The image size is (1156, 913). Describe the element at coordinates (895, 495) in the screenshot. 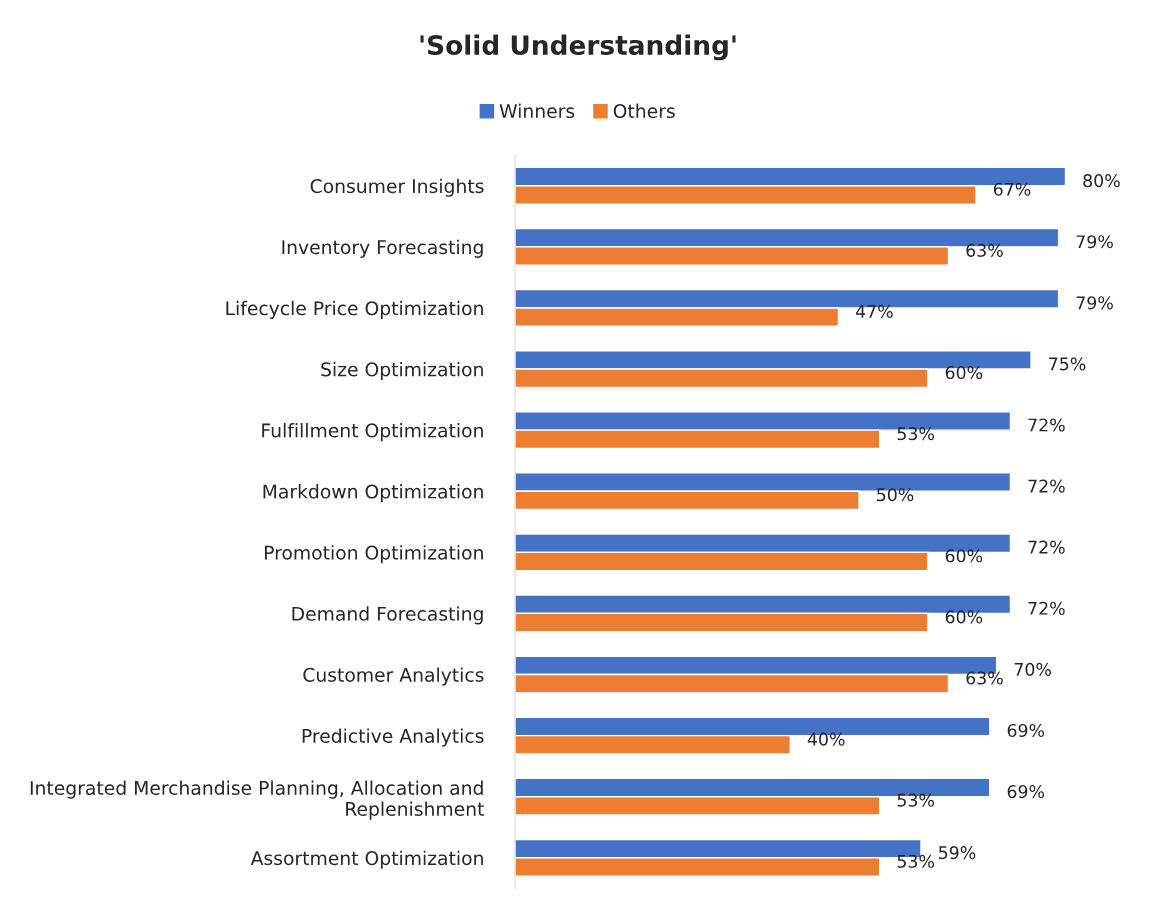

I see `data-label: 50%` at that location.